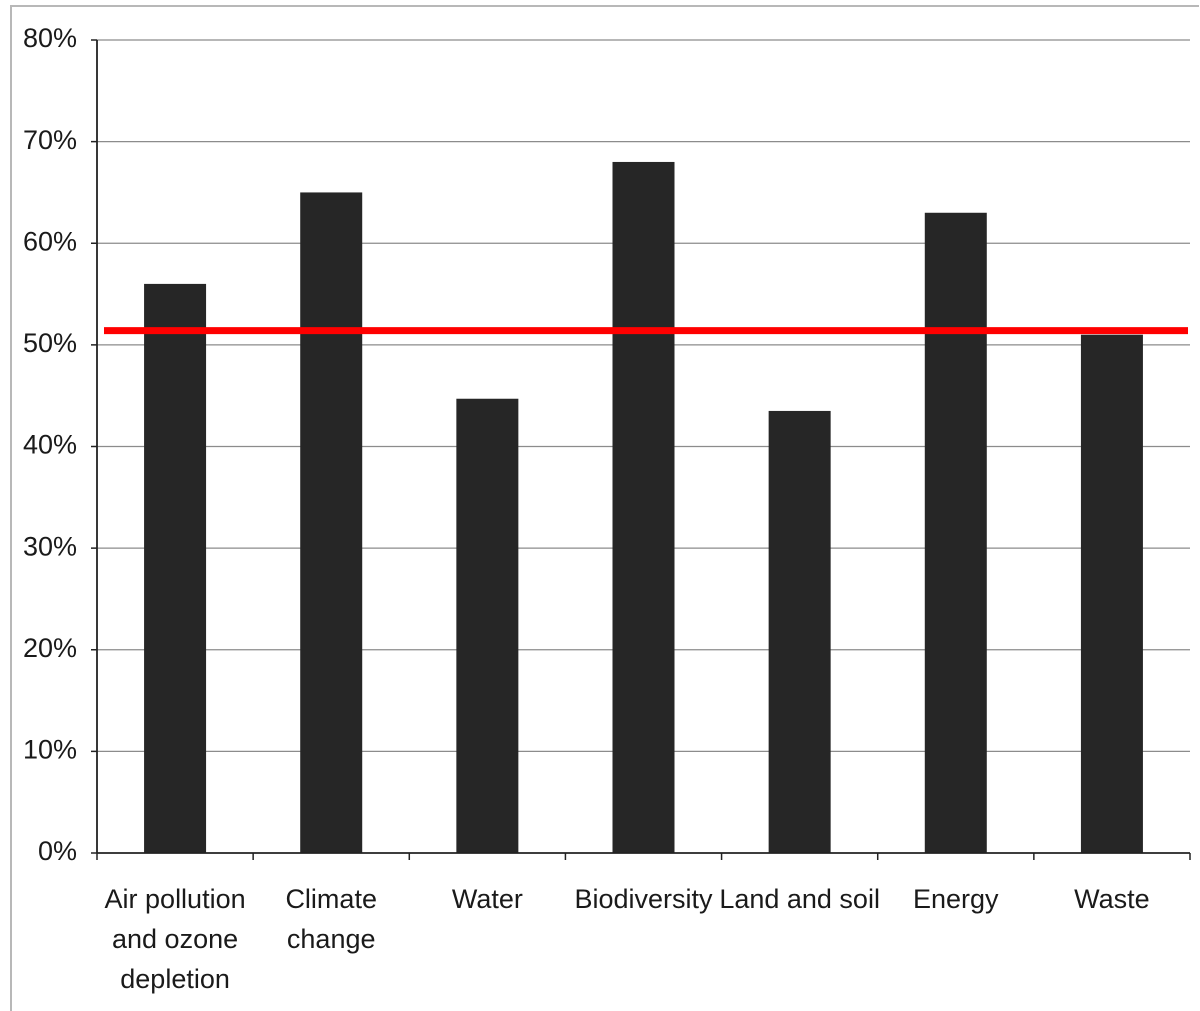 This screenshot has width=1200, height=1011. I want to click on x-tick-label-line: Biodiversity, so click(643, 899).